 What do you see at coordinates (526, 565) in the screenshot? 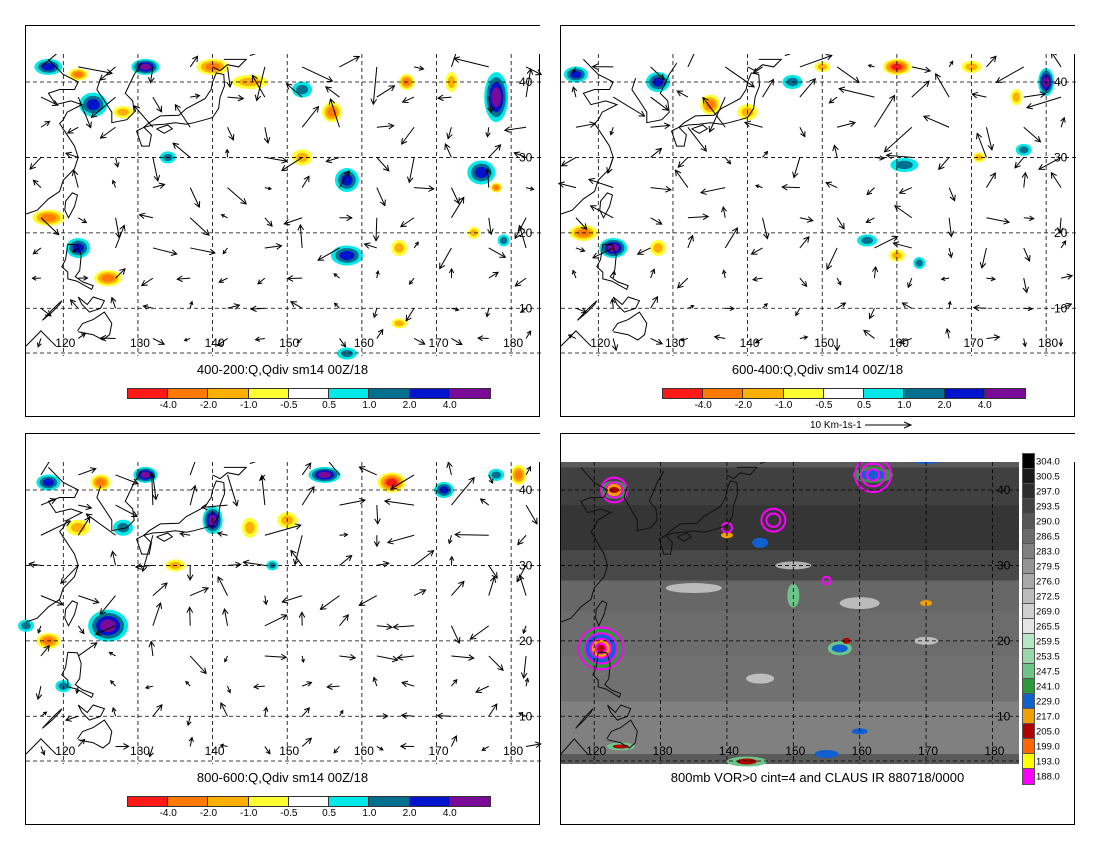
I see `lat-label: 30` at bounding box center [526, 565].